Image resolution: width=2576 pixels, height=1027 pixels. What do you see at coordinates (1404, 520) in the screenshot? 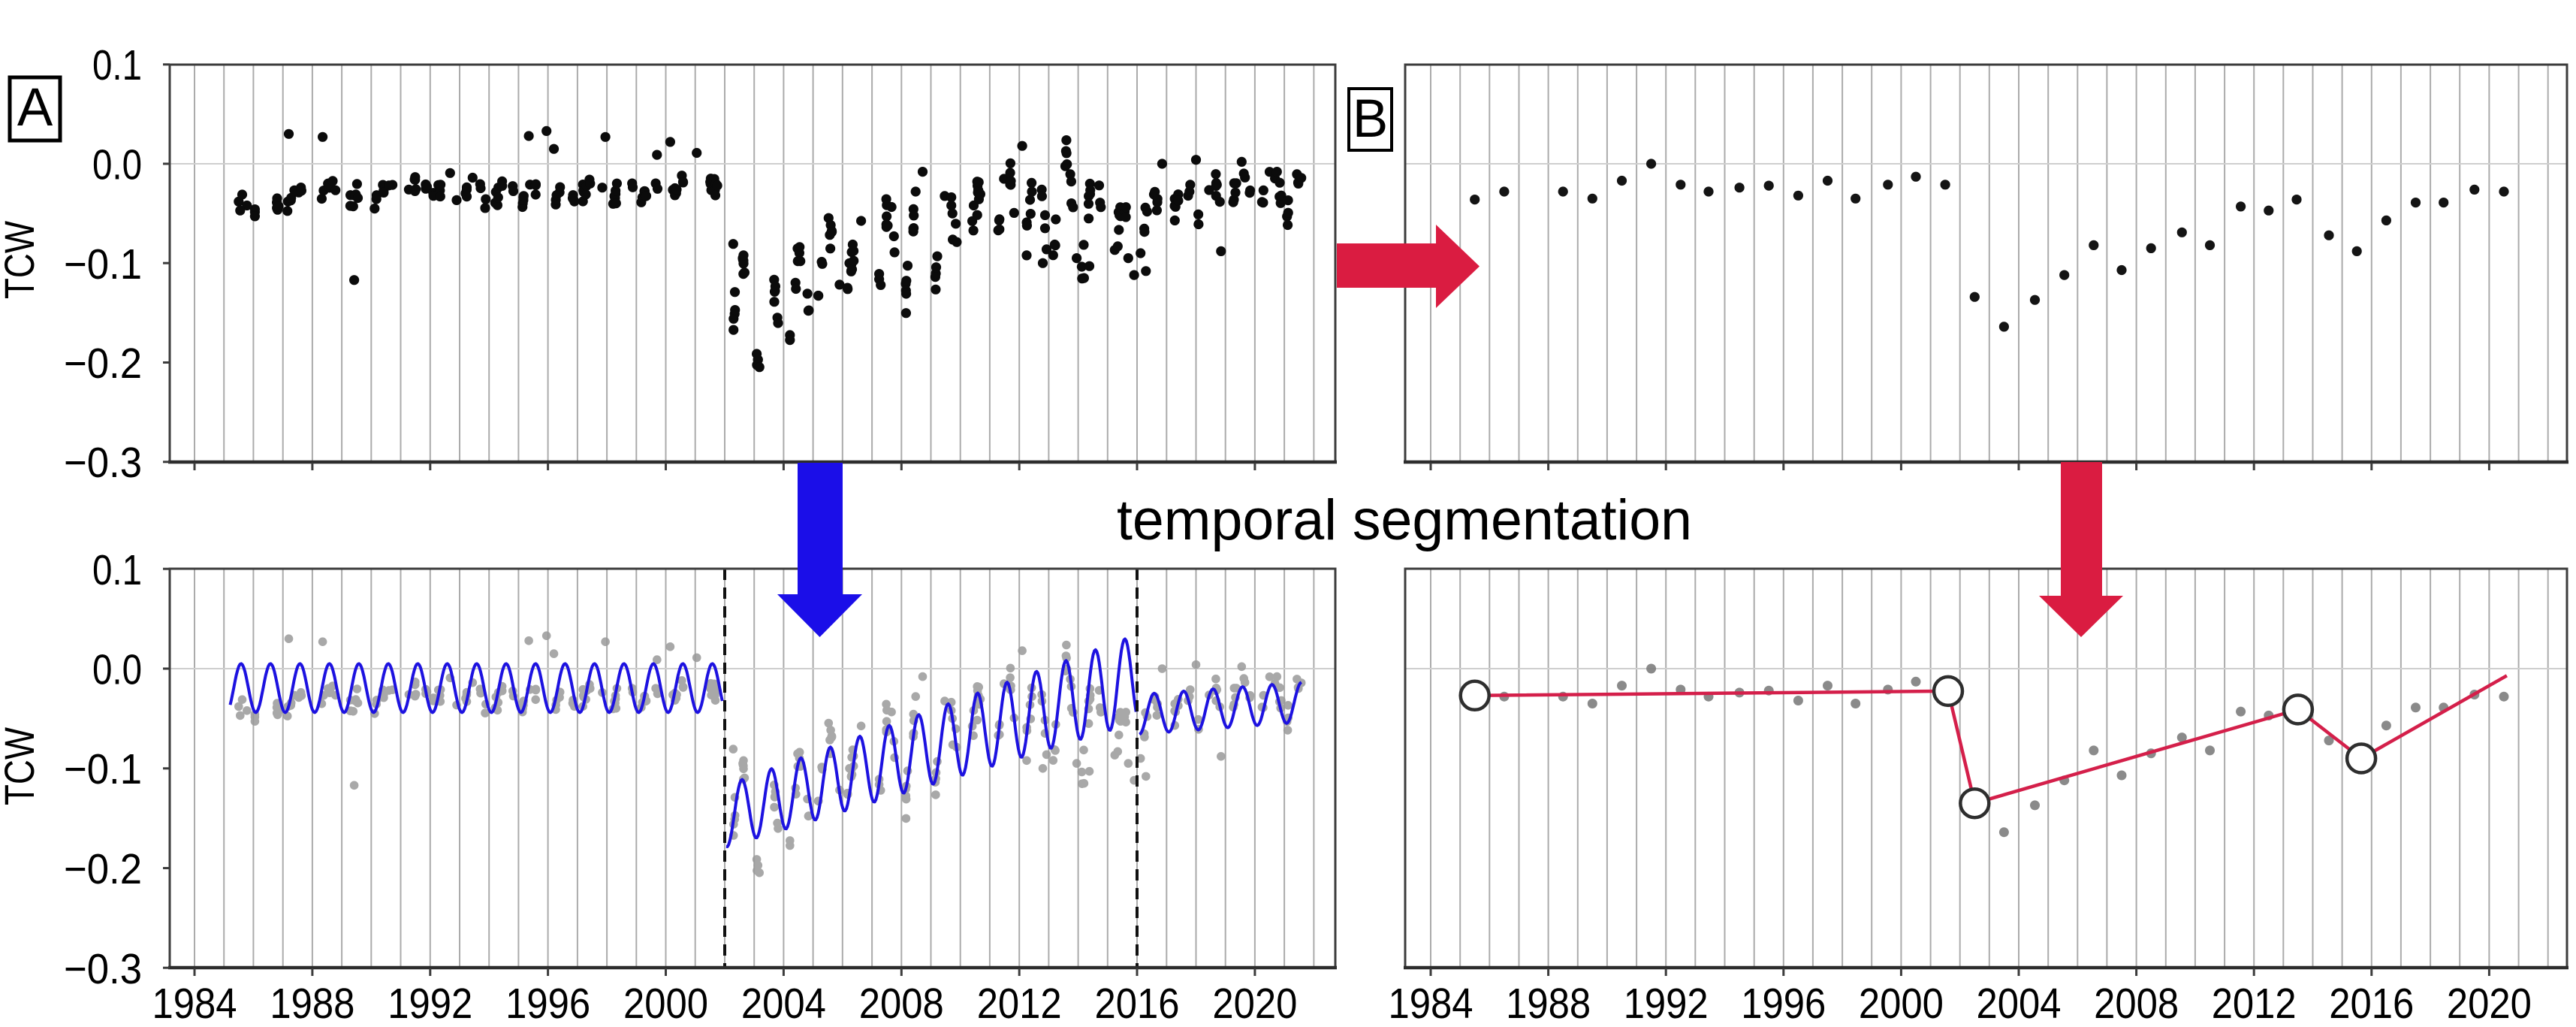
I see `svg-text: temporal segmentation` at bounding box center [1404, 520].